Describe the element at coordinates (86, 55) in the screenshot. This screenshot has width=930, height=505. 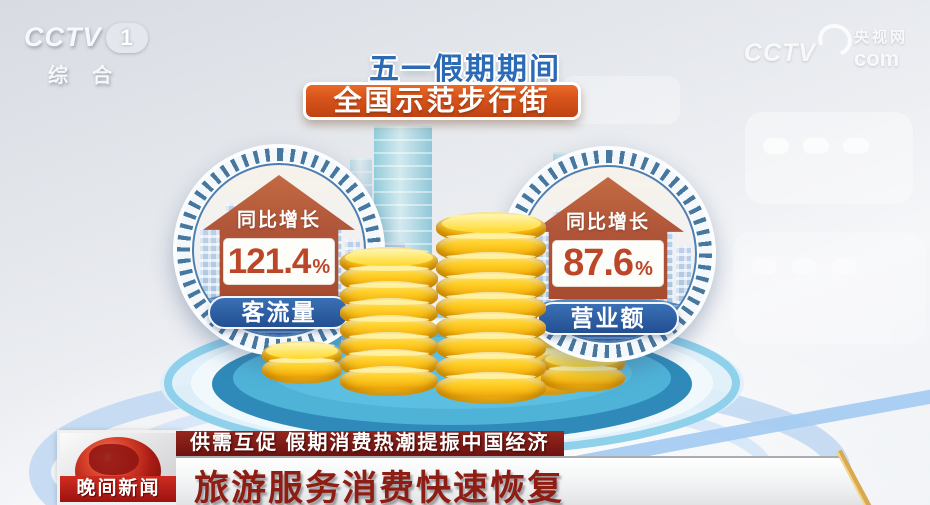
I see `channel-bug: CCTV 1 综合` at that location.